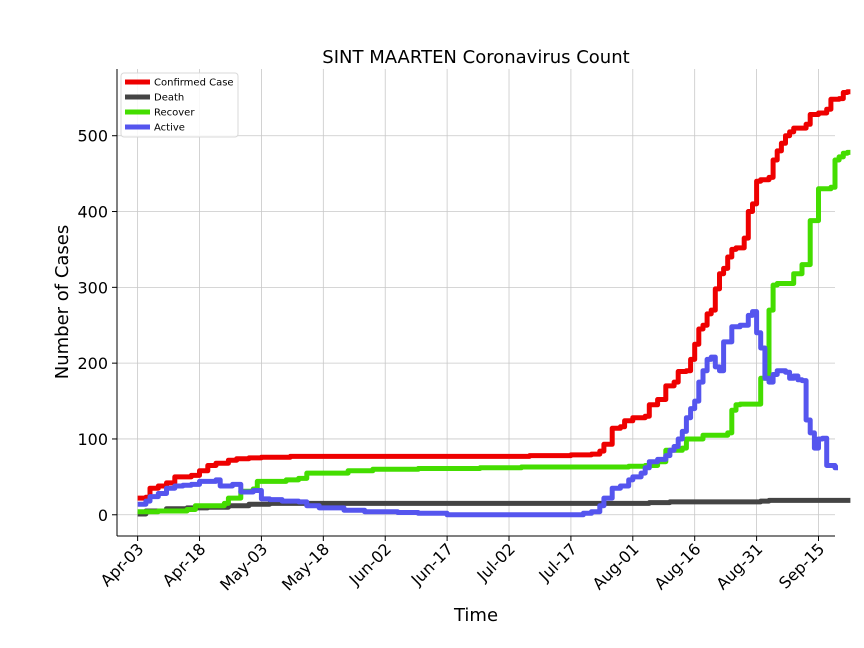 Image resolution: width=864 pixels, height=648 pixels. I want to click on x-tick-label: Apr-18, so click(184, 564).